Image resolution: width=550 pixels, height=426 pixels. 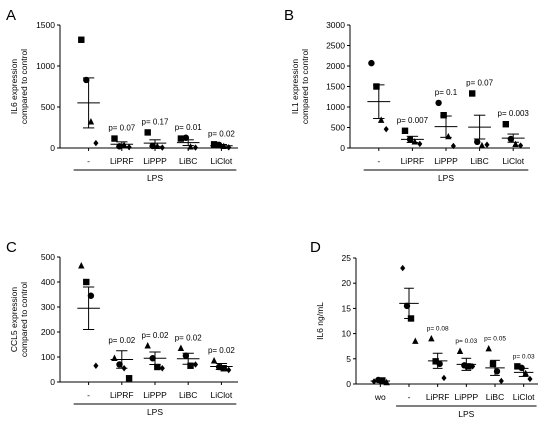 What do you see at coordinates (495, 339) in the screenshot?
I see `p-value-label: p= 0.05` at bounding box center [495, 339].